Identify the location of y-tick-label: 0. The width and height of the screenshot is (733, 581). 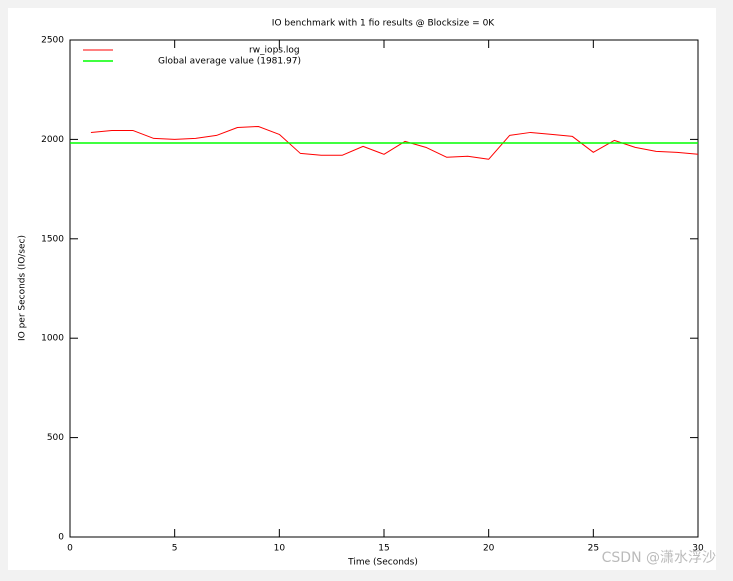
(61, 538).